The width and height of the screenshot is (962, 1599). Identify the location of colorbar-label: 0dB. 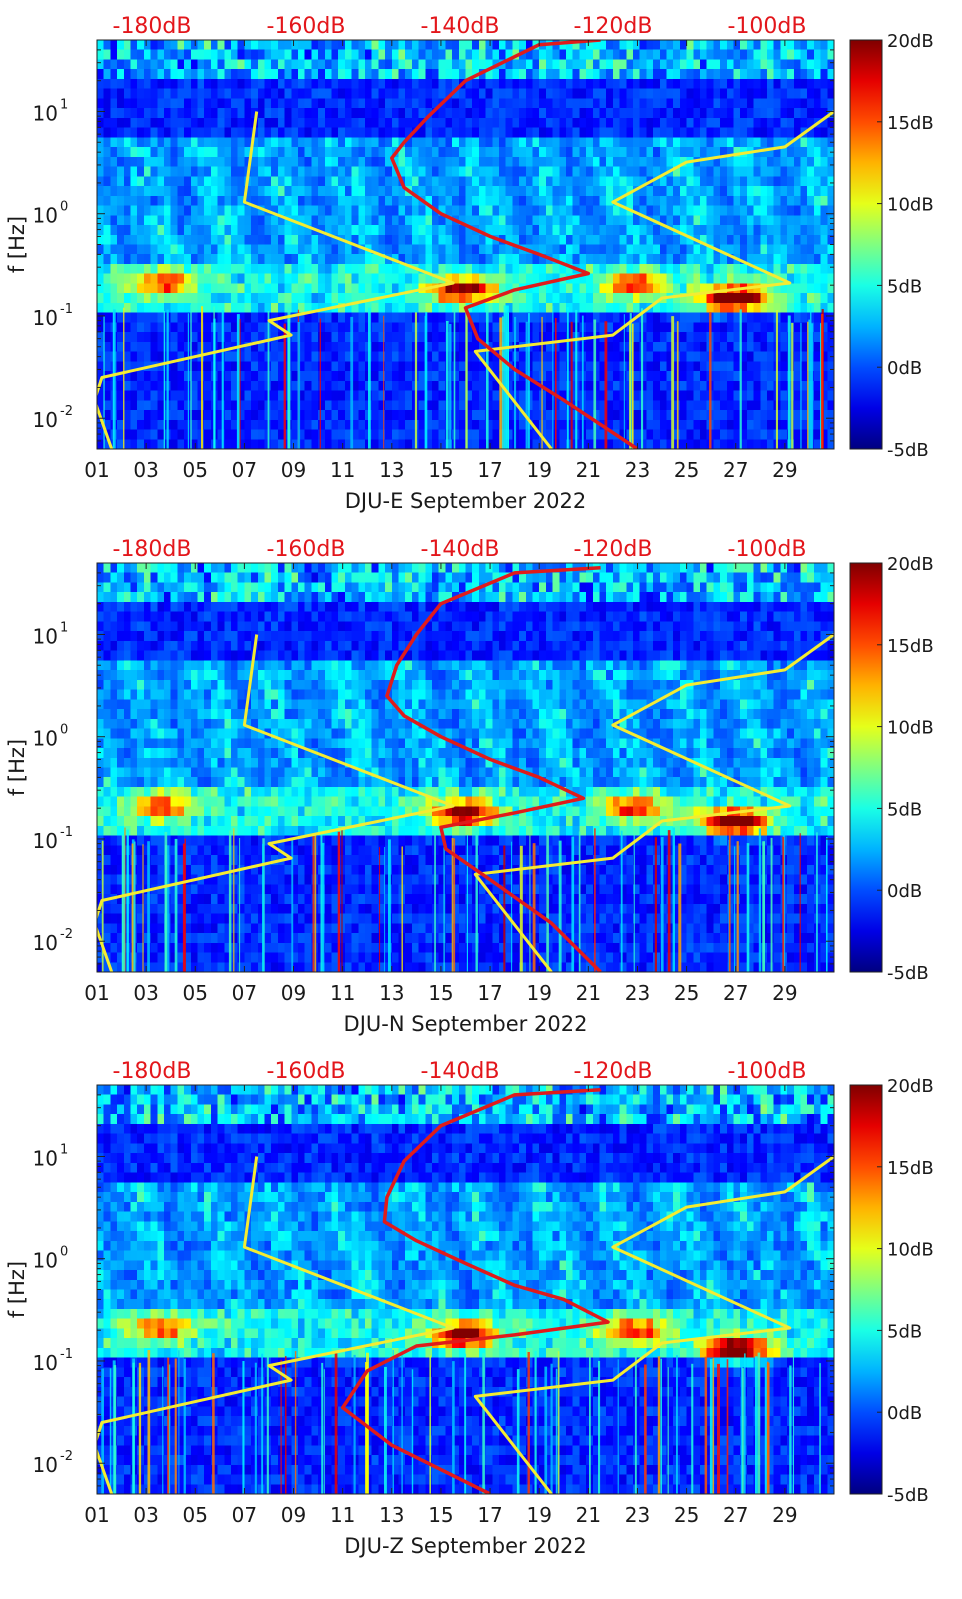
(904, 368).